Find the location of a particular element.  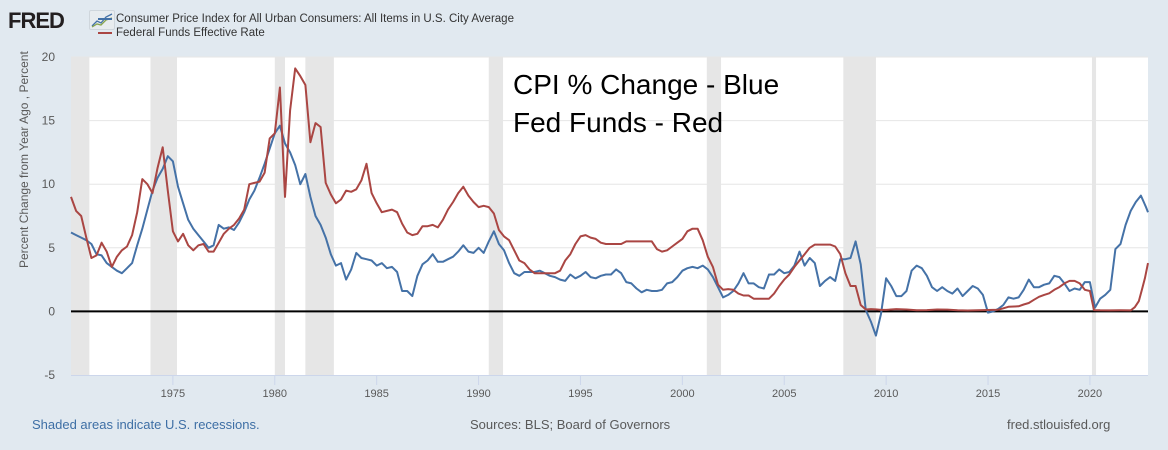

y-tick-label: 0 is located at coordinates (51, 311).